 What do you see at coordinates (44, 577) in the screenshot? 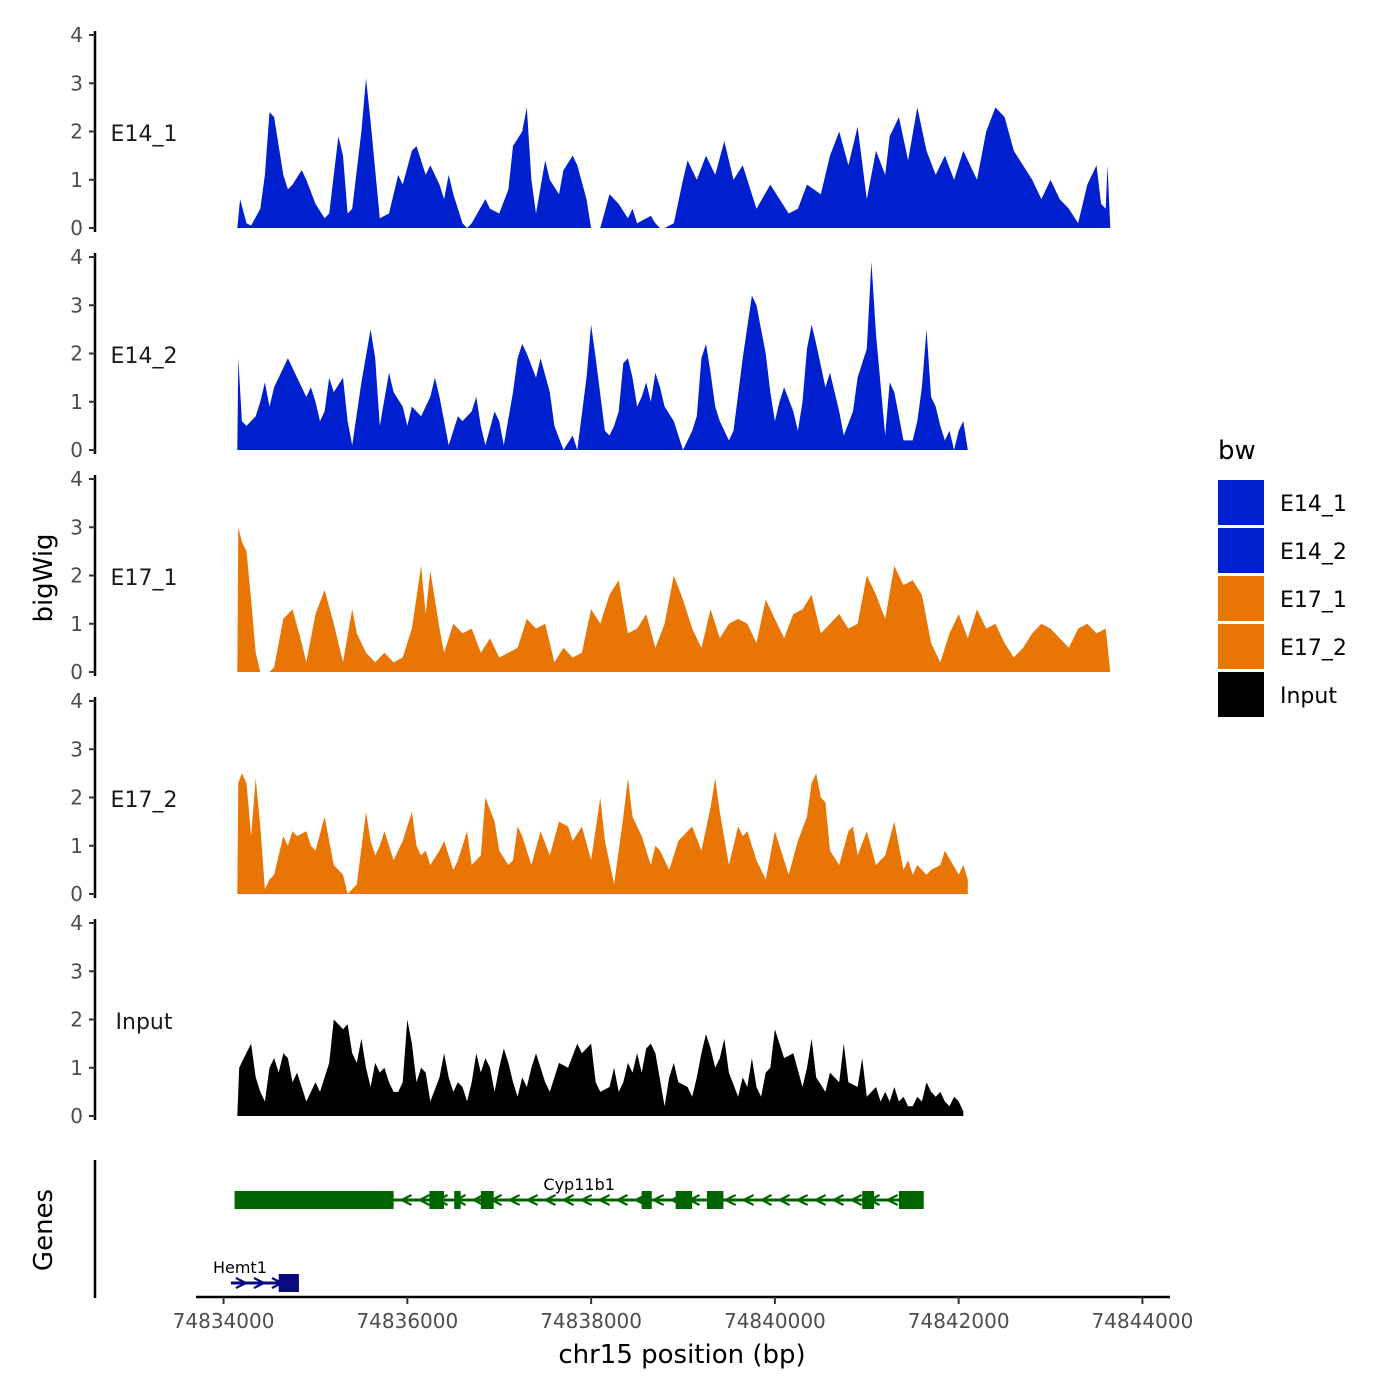
I see `y-axis-title: bigWig` at bounding box center [44, 577].